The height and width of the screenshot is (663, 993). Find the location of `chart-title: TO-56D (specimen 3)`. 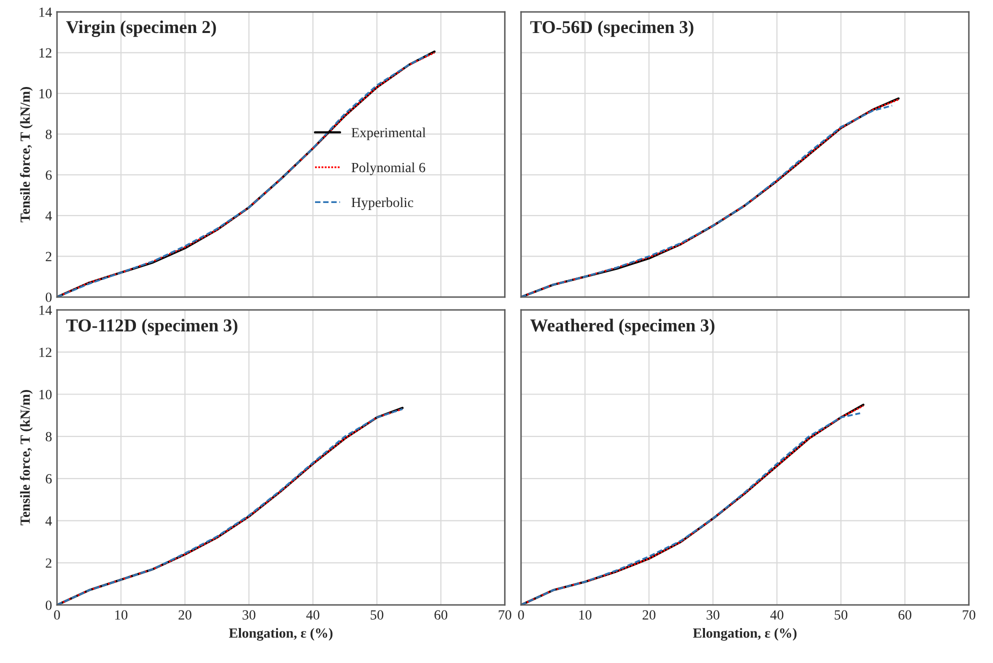

chart-title: TO-56D (specimen 3) is located at coordinates (612, 28).